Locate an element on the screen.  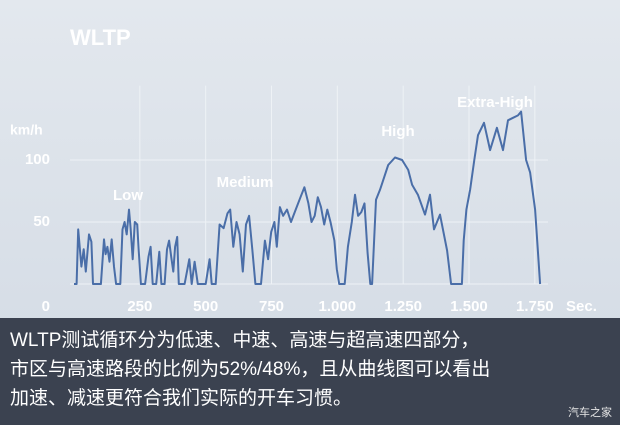
annotation: High is located at coordinates (397, 131).